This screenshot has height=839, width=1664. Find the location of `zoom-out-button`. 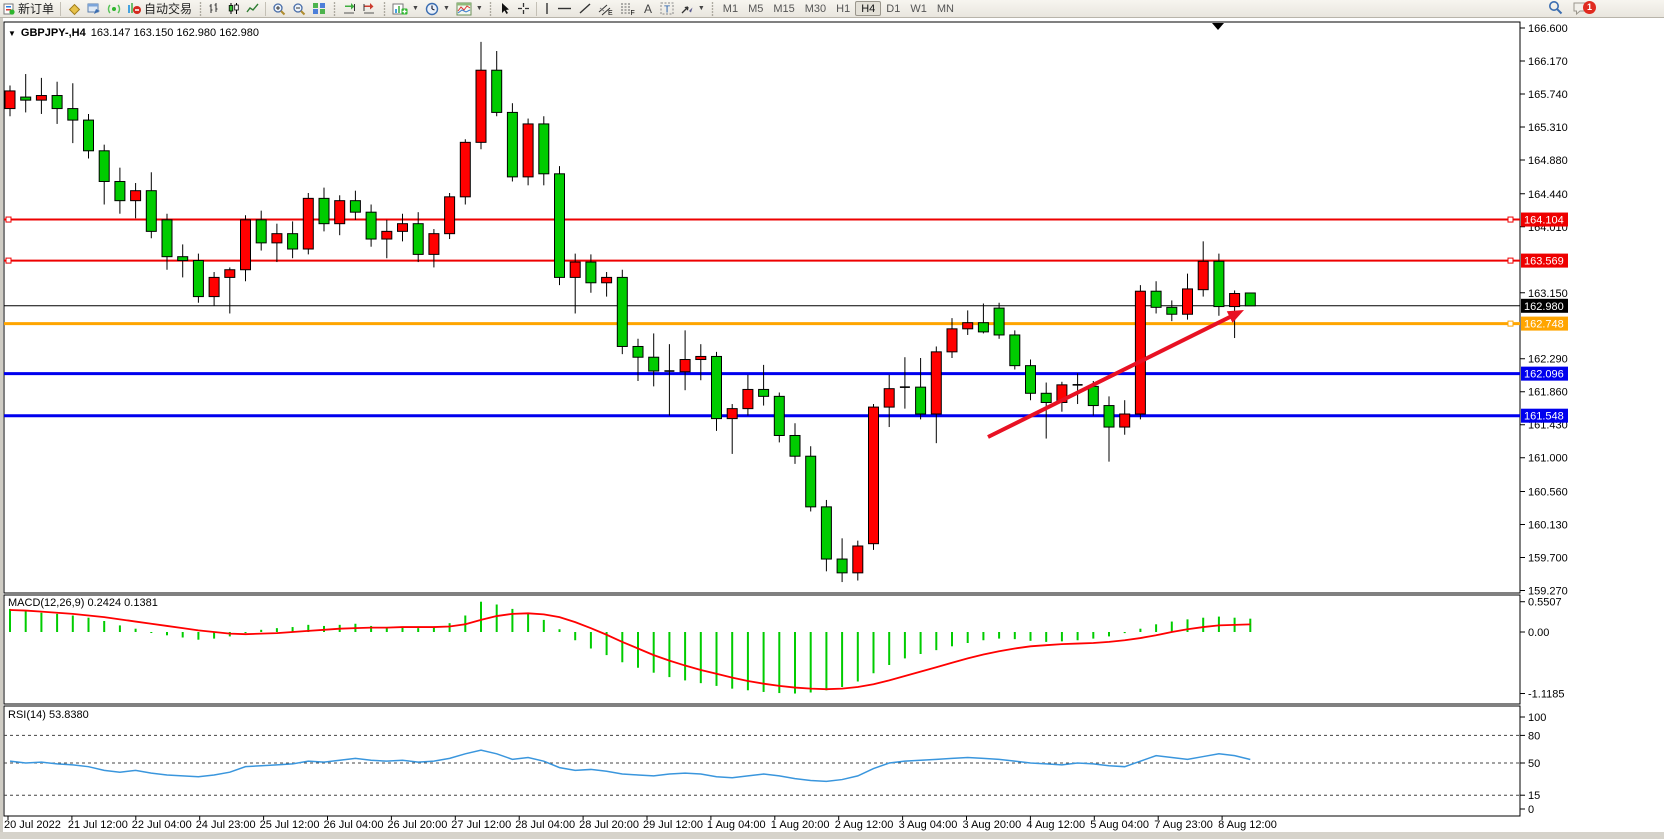

zoom-out-button is located at coordinates (299, 8).